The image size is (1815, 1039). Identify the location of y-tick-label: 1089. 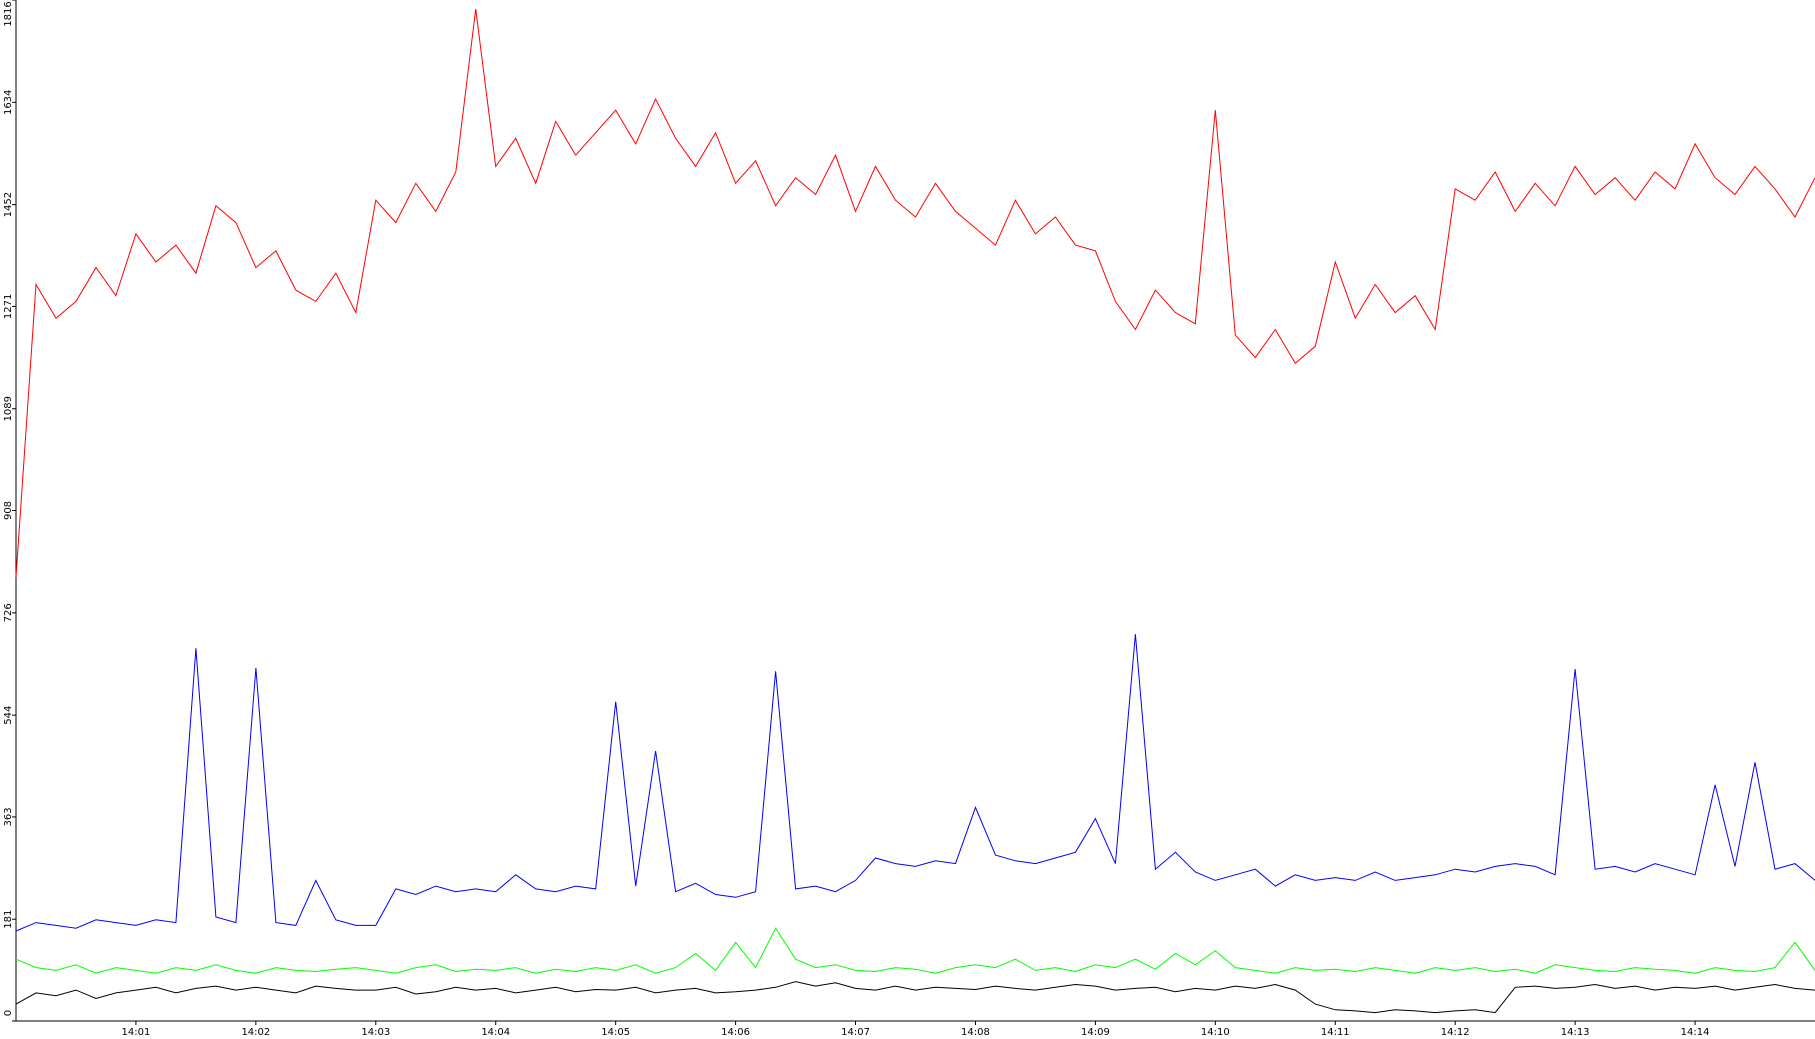
(8, 408).